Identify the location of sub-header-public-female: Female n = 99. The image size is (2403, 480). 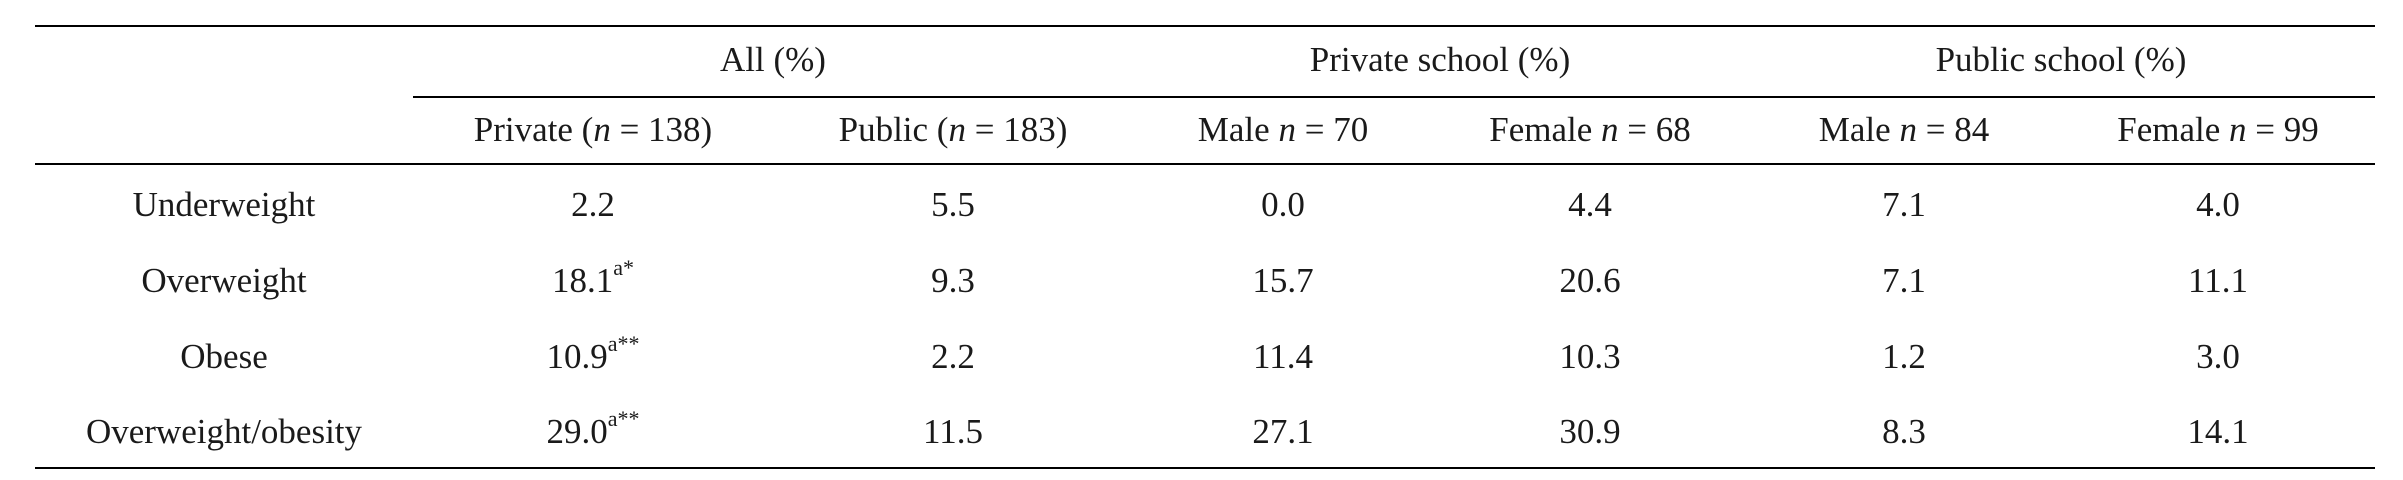
(2218, 129).